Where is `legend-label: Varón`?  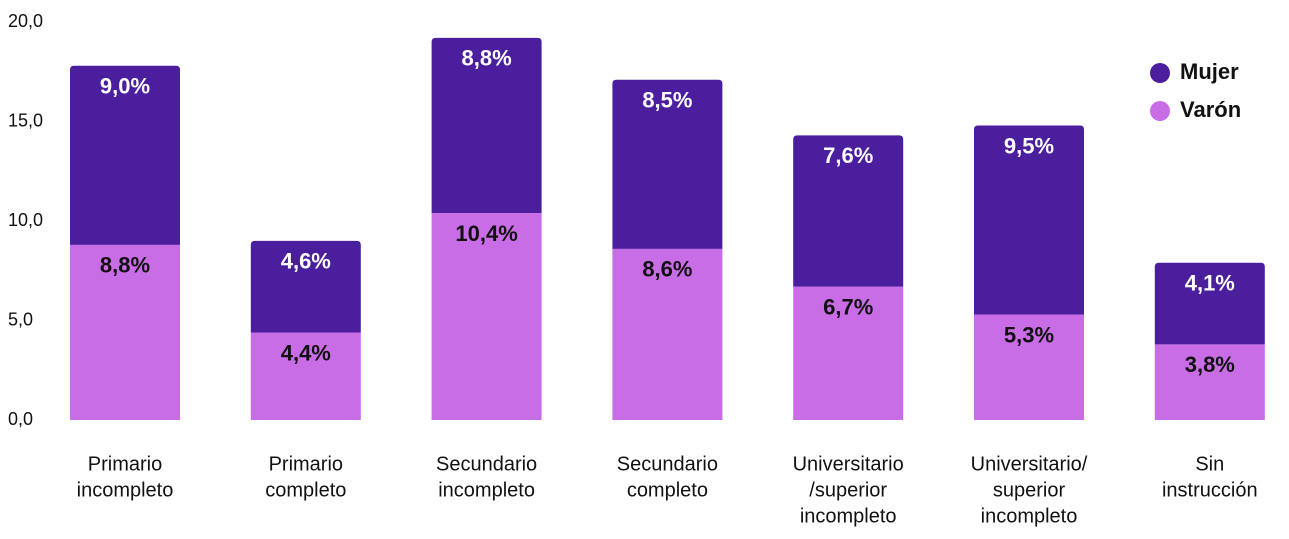
legend-label: Varón is located at coordinates (1210, 109).